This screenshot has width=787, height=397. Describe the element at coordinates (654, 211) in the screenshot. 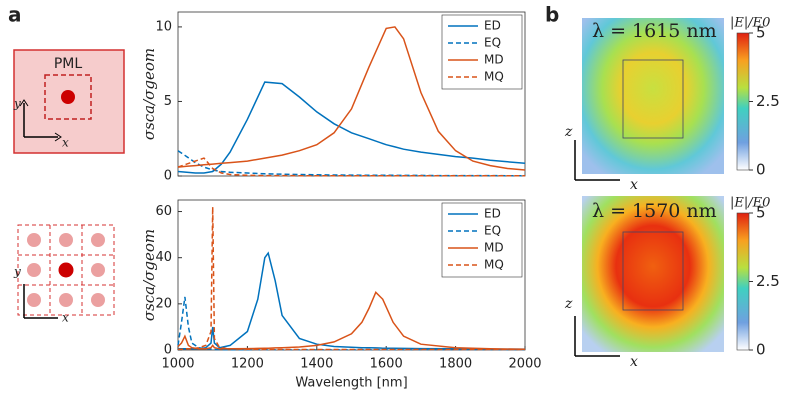

I see `map-title: λ = 1570 nm` at that location.